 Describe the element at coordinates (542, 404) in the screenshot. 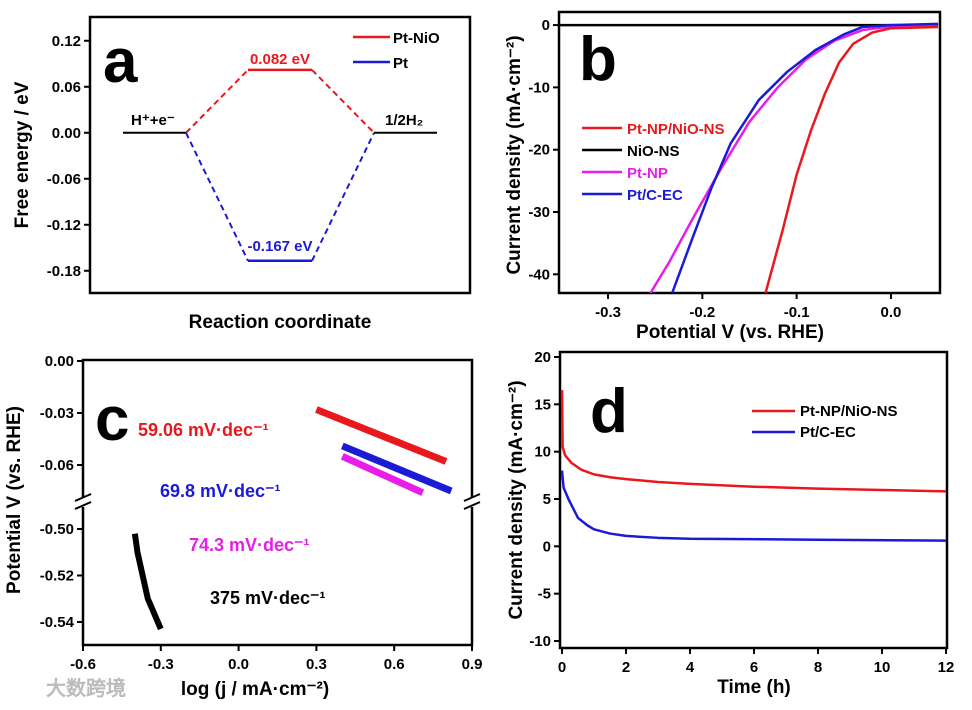

I see `y-tick-label: 15` at that location.